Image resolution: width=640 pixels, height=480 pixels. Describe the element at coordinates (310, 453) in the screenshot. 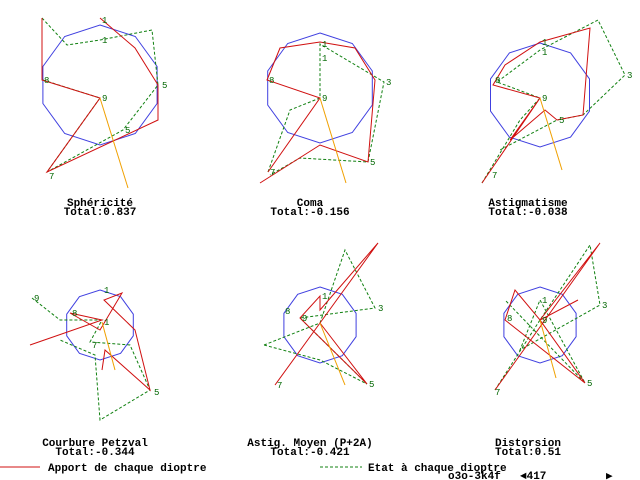

I see `panel-total: Total:-0.421` at that location.